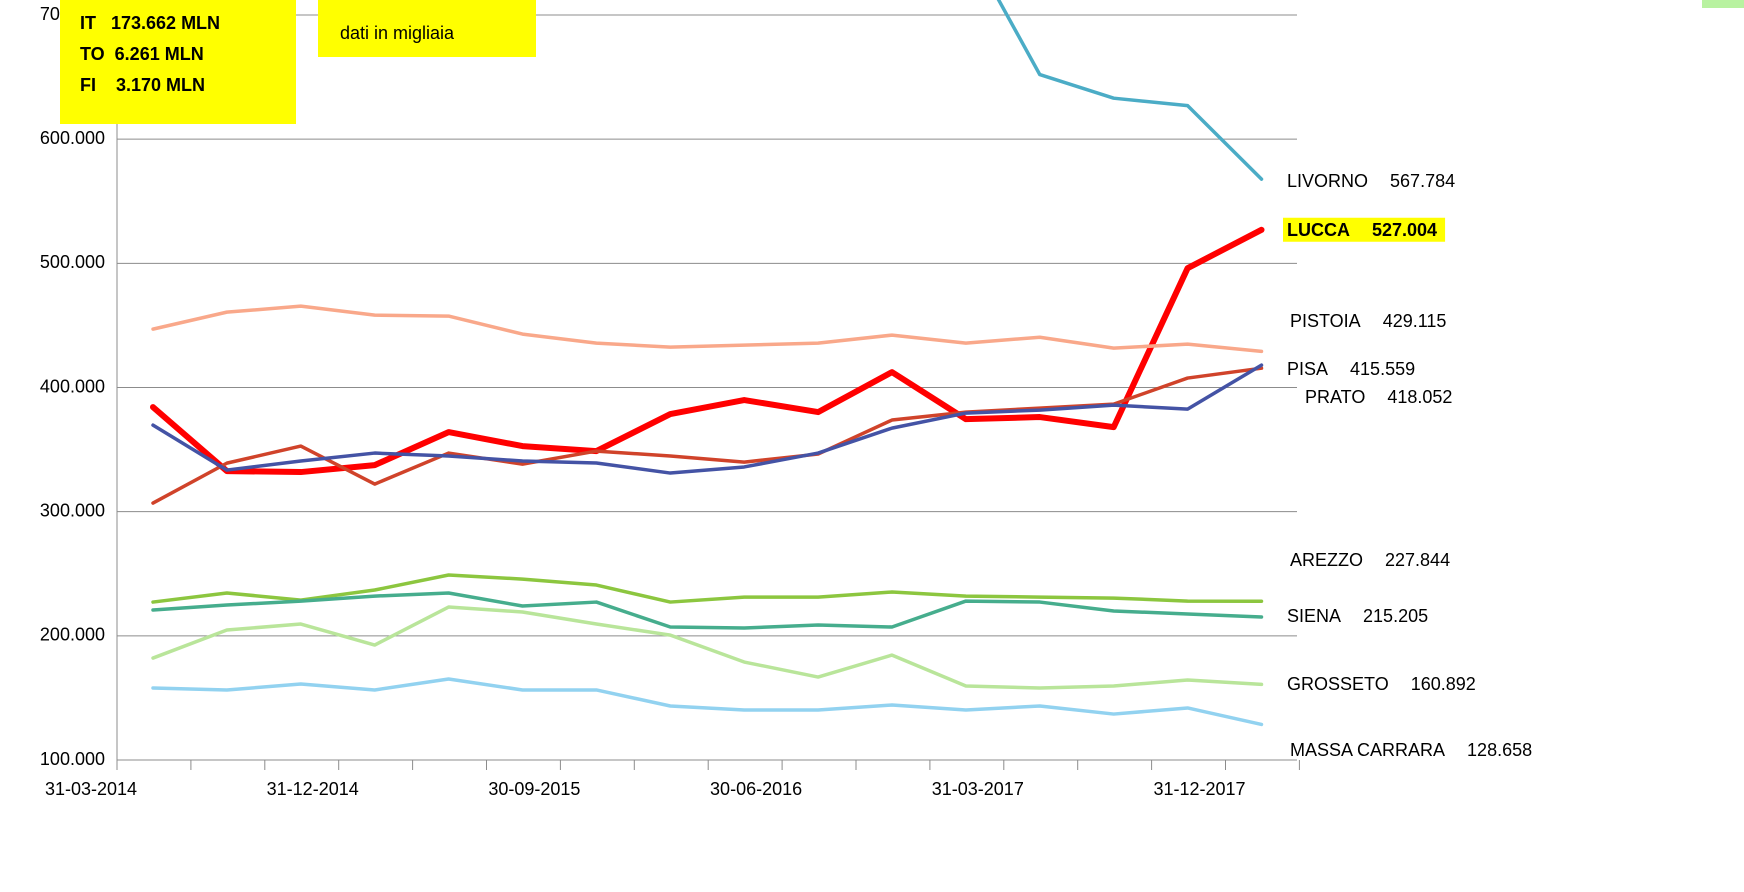 The width and height of the screenshot is (1744, 892). Describe the element at coordinates (1404, 230) in the screenshot. I see `value-label: 527.004` at that location.